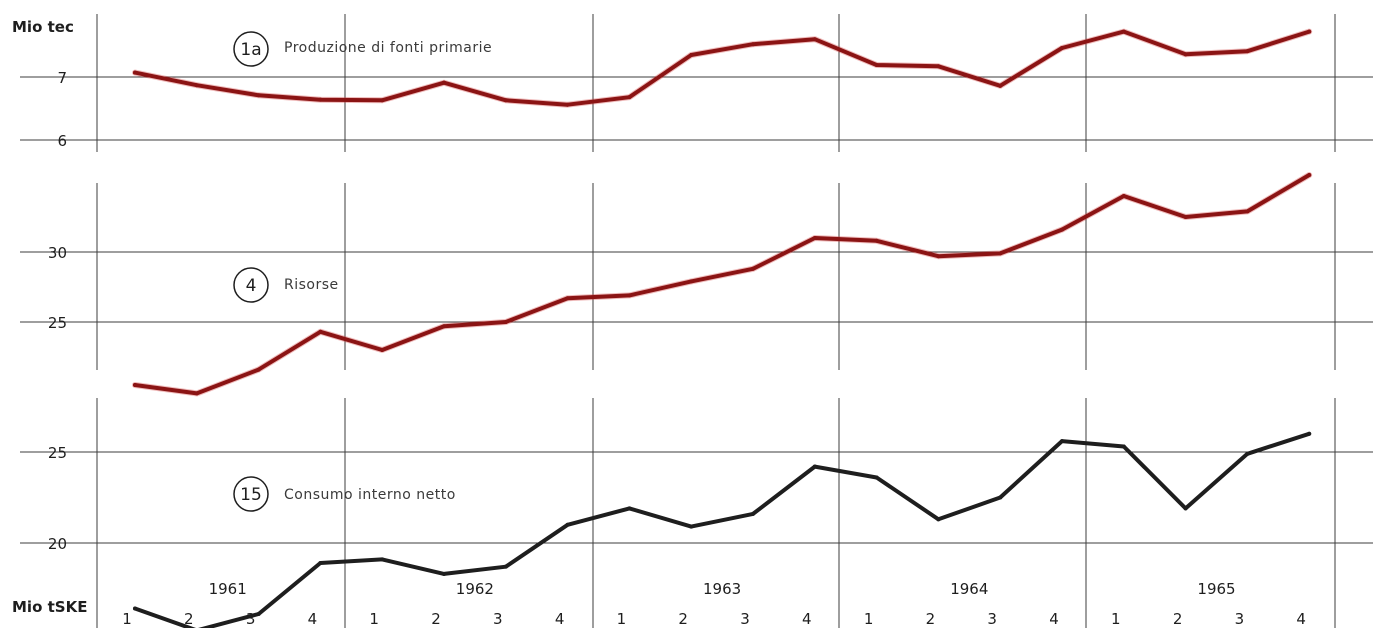  Describe the element at coordinates (1116, 619) in the screenshot. I see `quarter-label-16: 1` at that location.